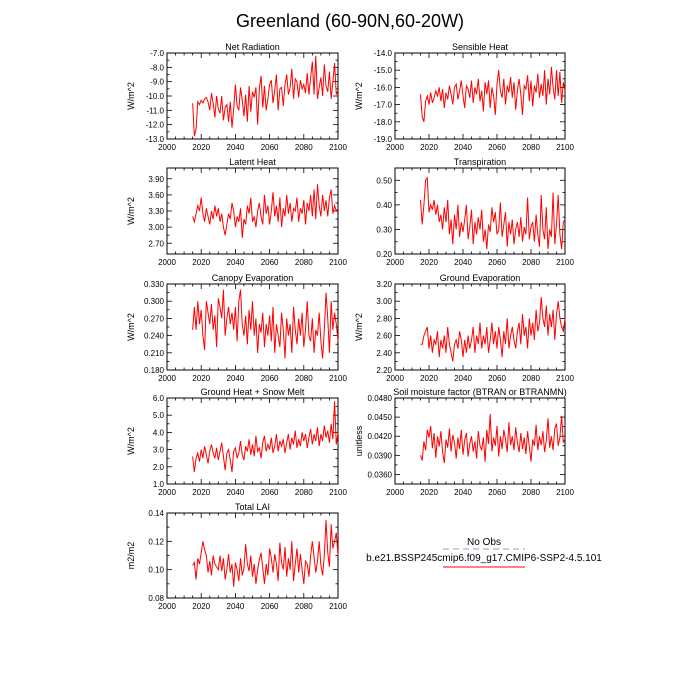  What do you see at coordinates (350, 21) in the screenshot?
I see `figure-title: Greenland (60-90N,60-20W)` at bounding box center [350, 21].